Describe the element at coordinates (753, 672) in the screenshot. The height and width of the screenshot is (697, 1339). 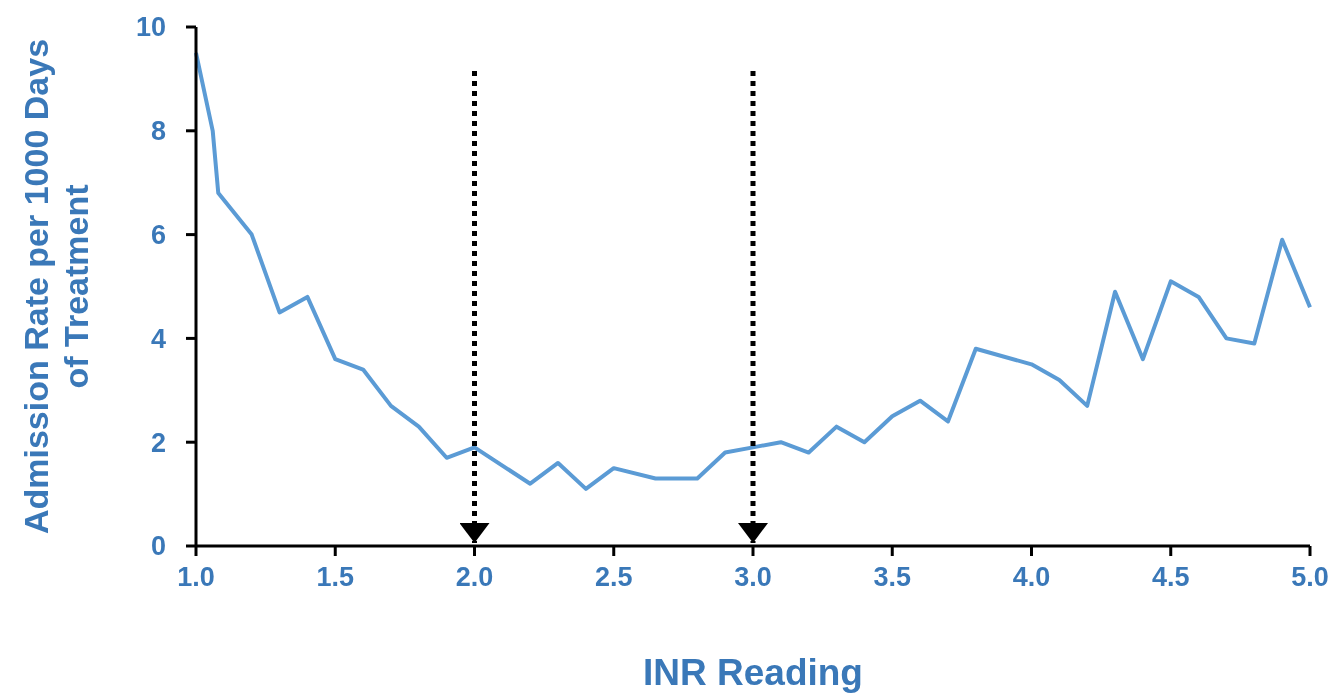
I see `x-axis-title: INR Reading` at that location.